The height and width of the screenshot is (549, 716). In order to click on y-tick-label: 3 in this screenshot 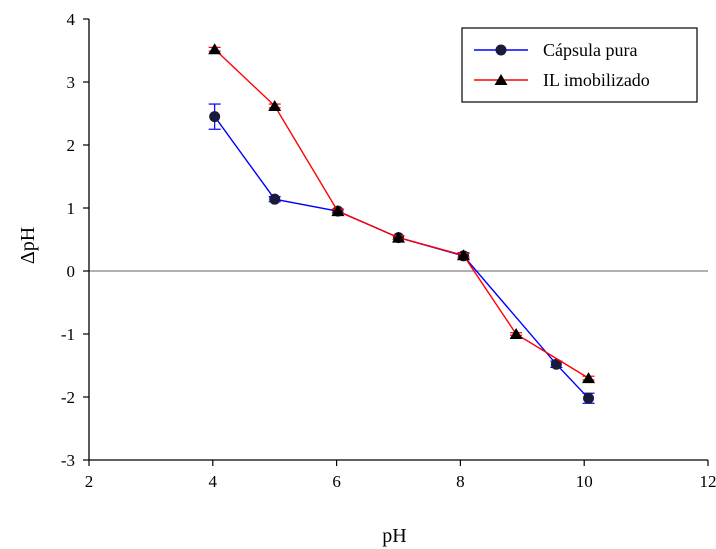, I will do `click(71, 82)`.